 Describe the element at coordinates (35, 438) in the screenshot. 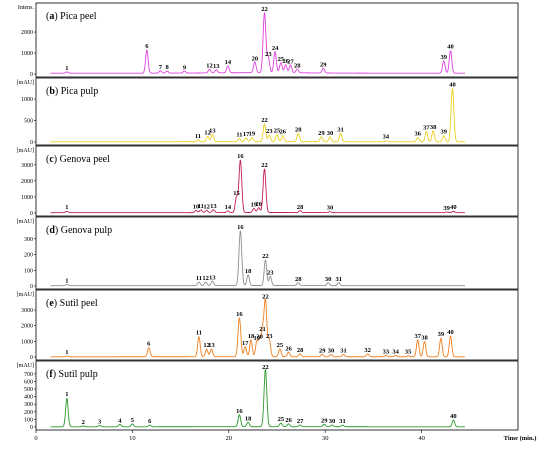

I see `x-tick-label: 0` at that location.